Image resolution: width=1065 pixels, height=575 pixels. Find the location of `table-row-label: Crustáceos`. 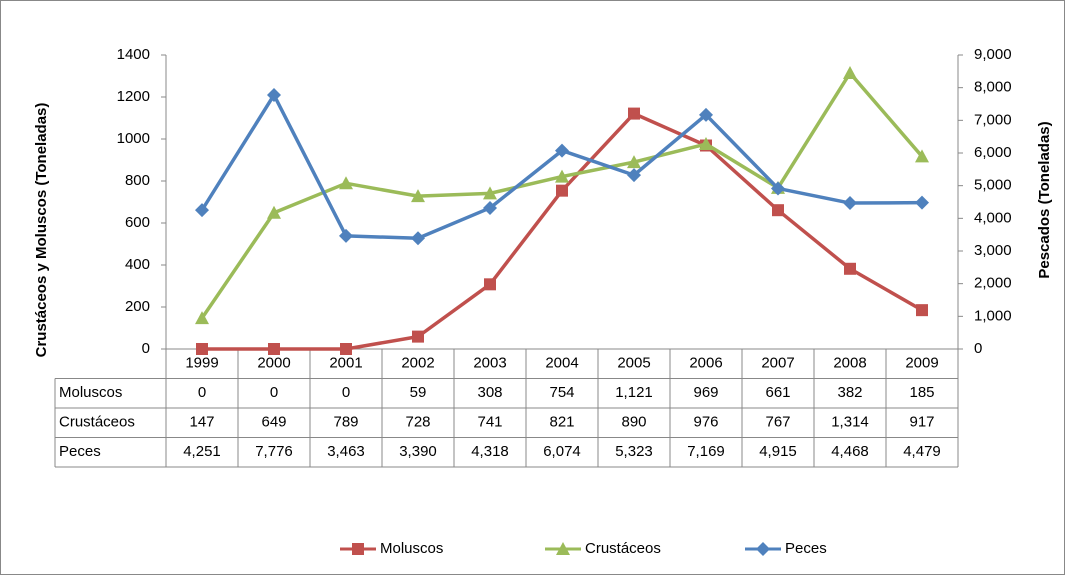

table-row-label: Crustáceos is located at coordinates (97, 422).